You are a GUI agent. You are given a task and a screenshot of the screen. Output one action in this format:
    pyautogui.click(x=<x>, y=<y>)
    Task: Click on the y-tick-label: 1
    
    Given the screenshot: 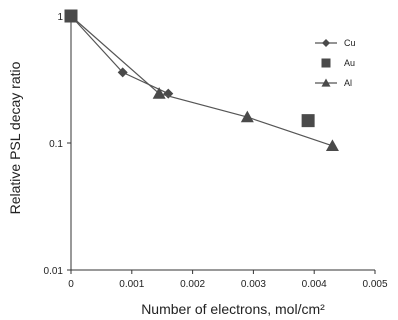 What is the action you would take?
    pyautogui.click(x=60, y=17)
    